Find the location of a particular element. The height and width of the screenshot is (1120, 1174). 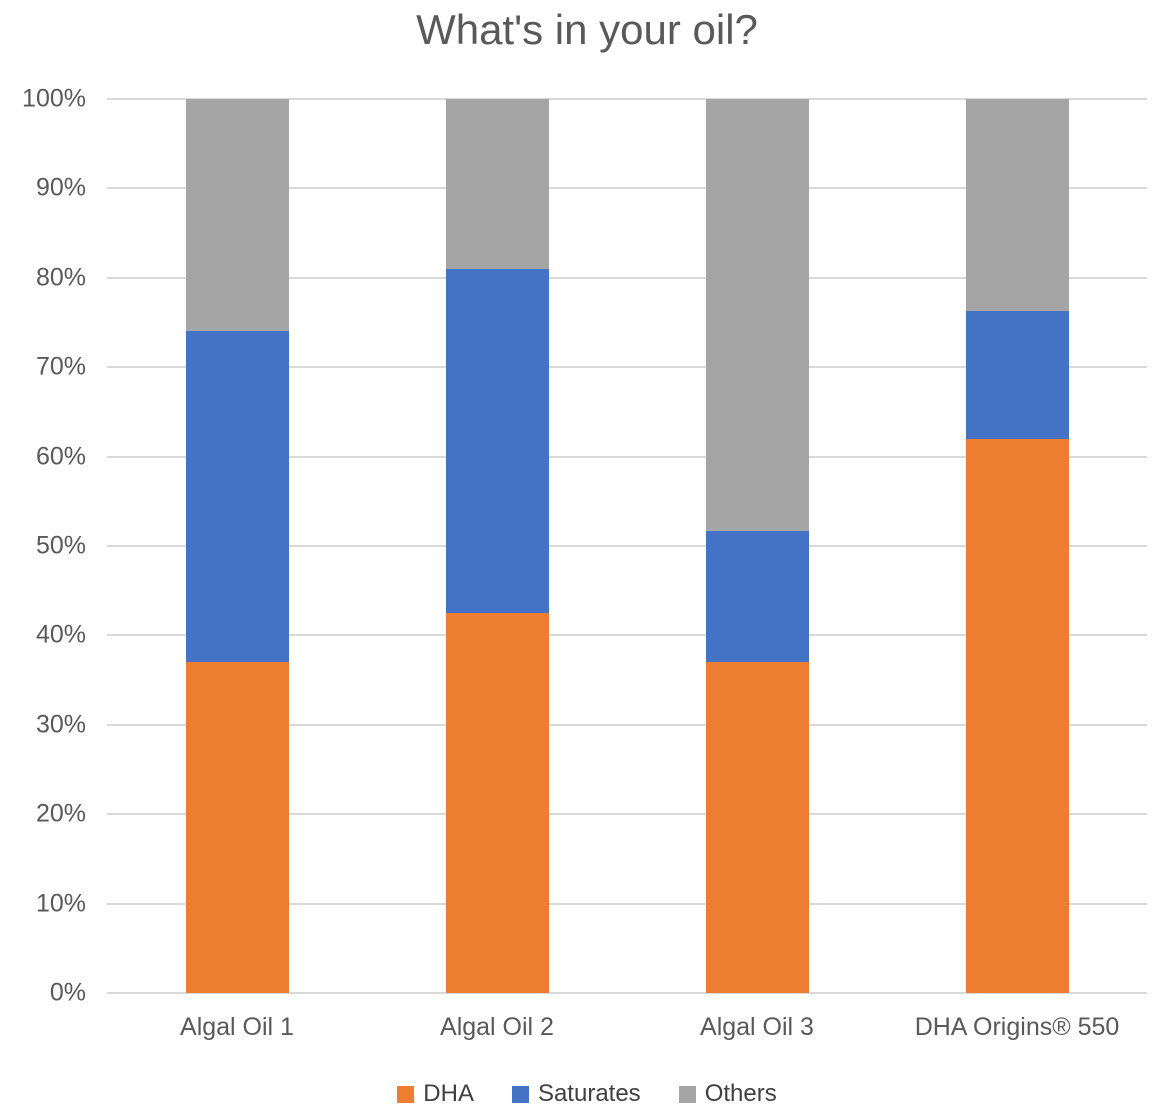

x-axis-category-label: DHA Origins® 550 is located at coordinates (1017, 1027).